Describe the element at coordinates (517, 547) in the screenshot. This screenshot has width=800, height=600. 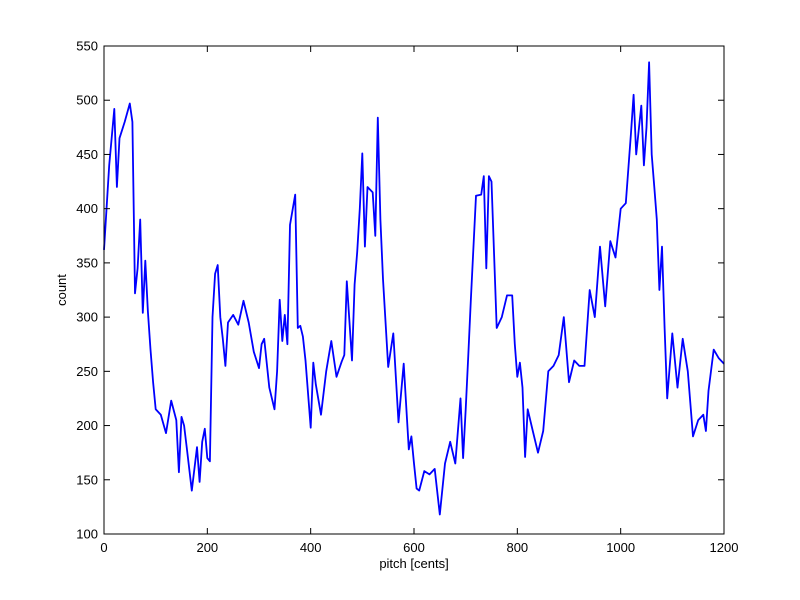
I see `x-tick-label: 800` at that location.